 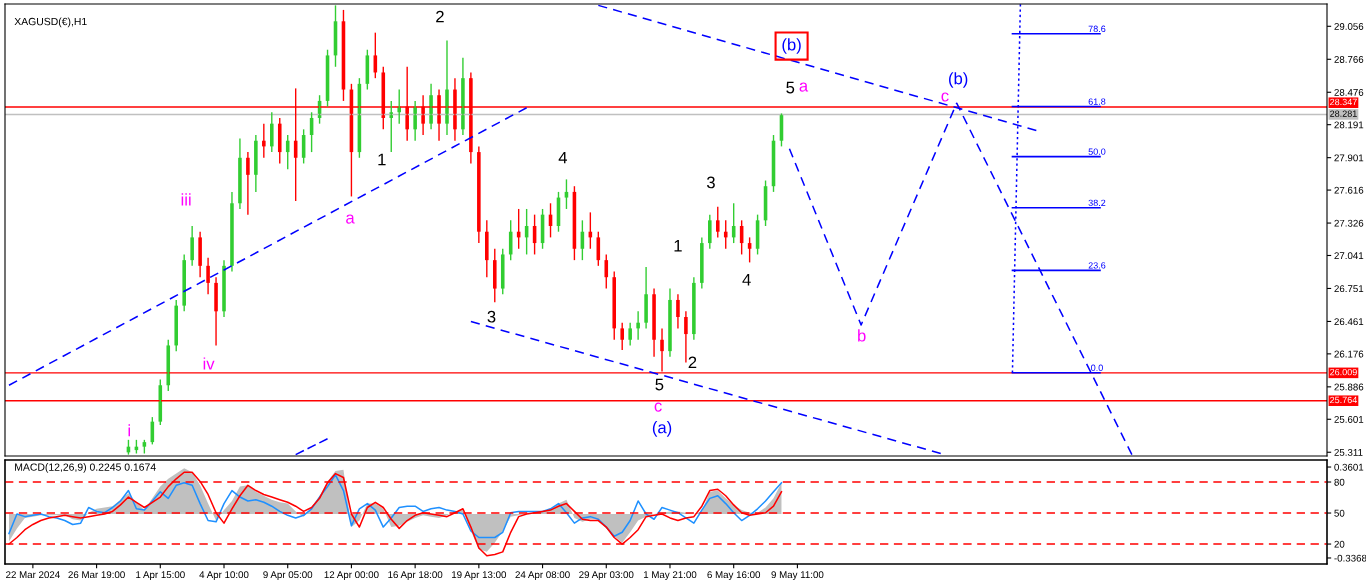 I want to click on chart-title: MACD(12,26,9) 0.2245 0.1674, so click(x=85, y=468).